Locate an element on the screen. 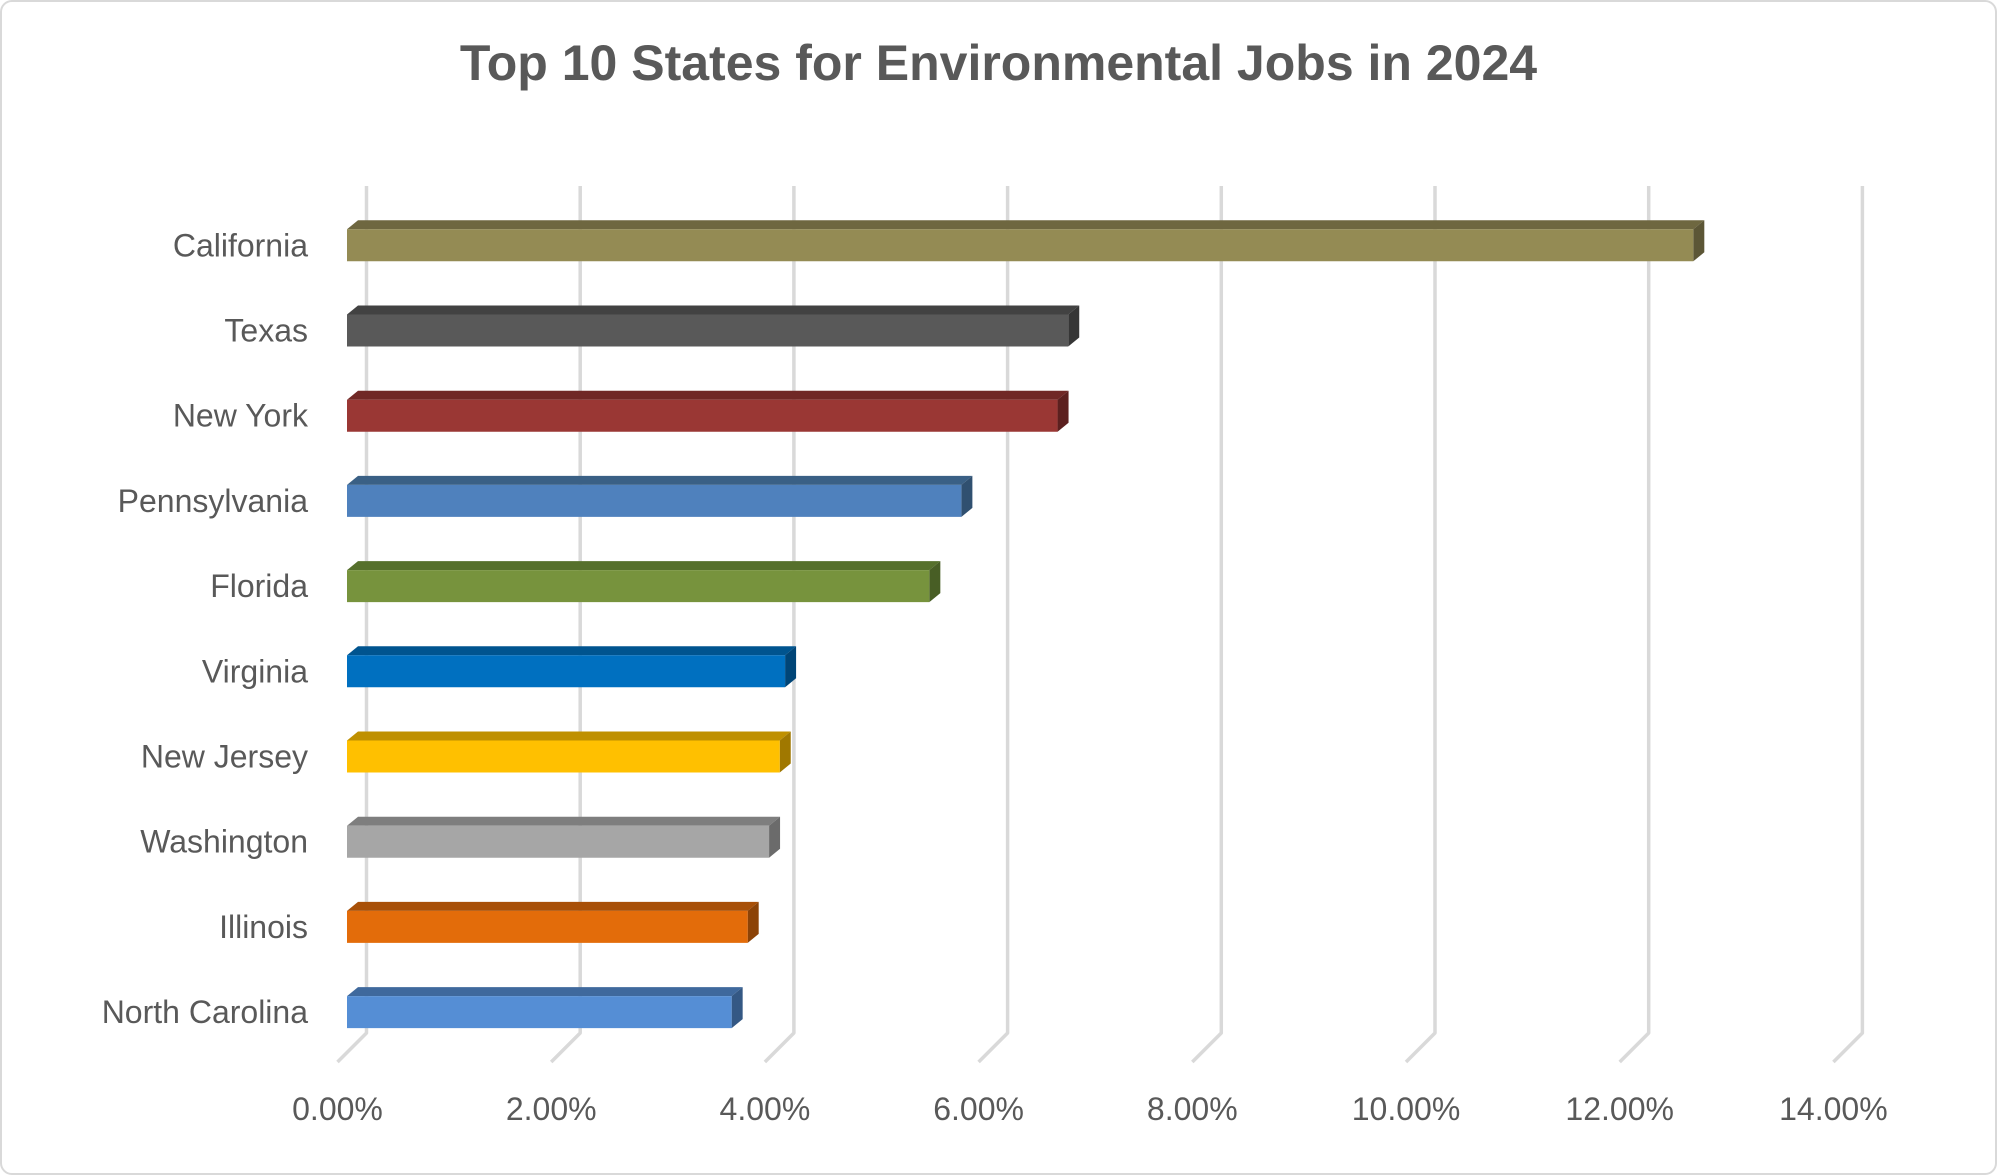 The width and height of the screenshot is (1997, 1175). category-label: California is located at coordinates (240, 245).